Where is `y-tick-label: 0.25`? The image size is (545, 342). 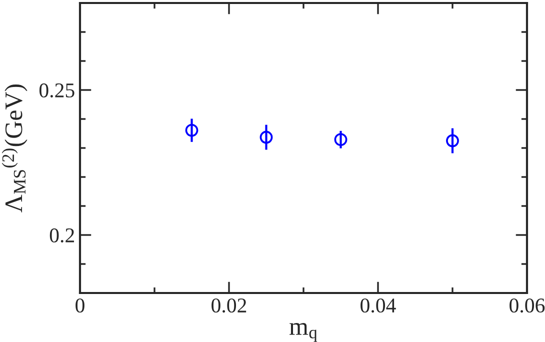
y-tick-label: 0.25 is located at coordinates (56, 90).